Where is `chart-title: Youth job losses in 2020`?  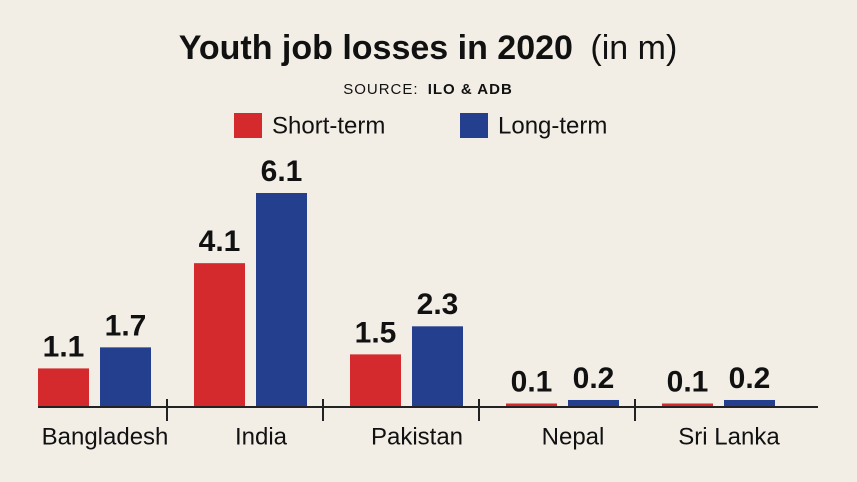
chart-title: Youth job losses in 2020 is located at coordinates (376, 48).